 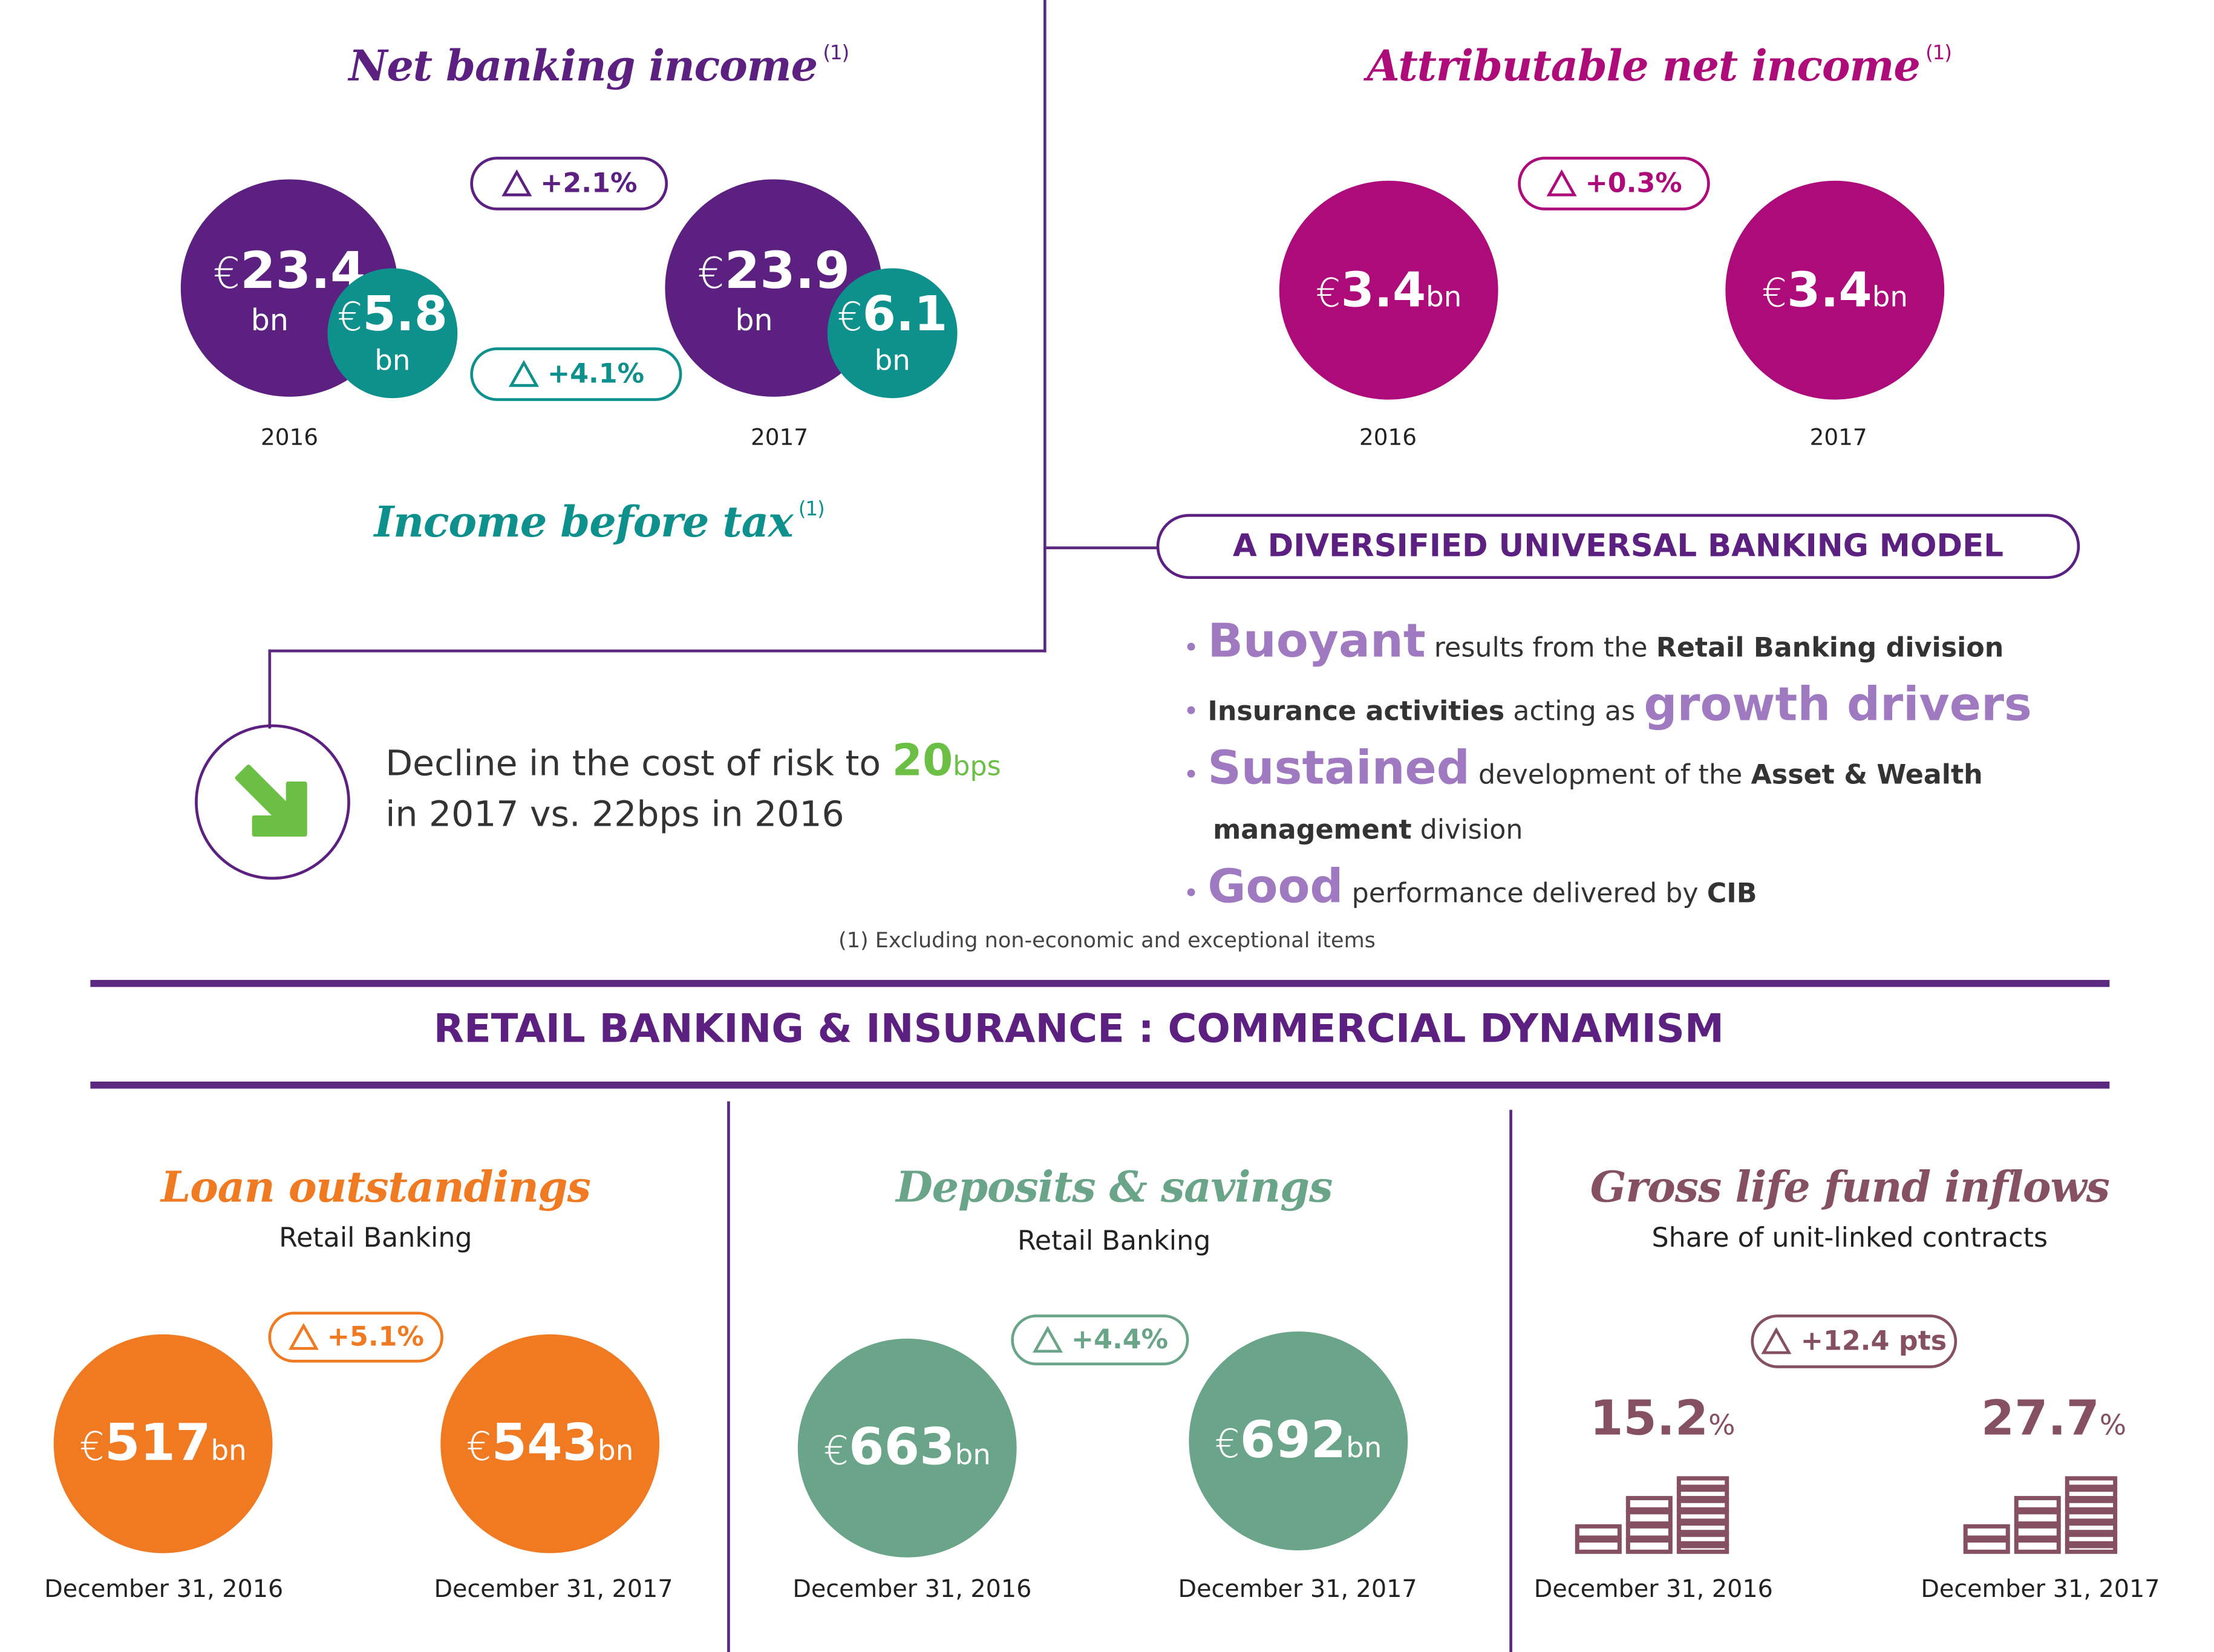 What do you see at coordinates (375, 1238) in the screenshot?
I see `loans-subtitle: Retail Banking` at bounding box center [375, 1238].